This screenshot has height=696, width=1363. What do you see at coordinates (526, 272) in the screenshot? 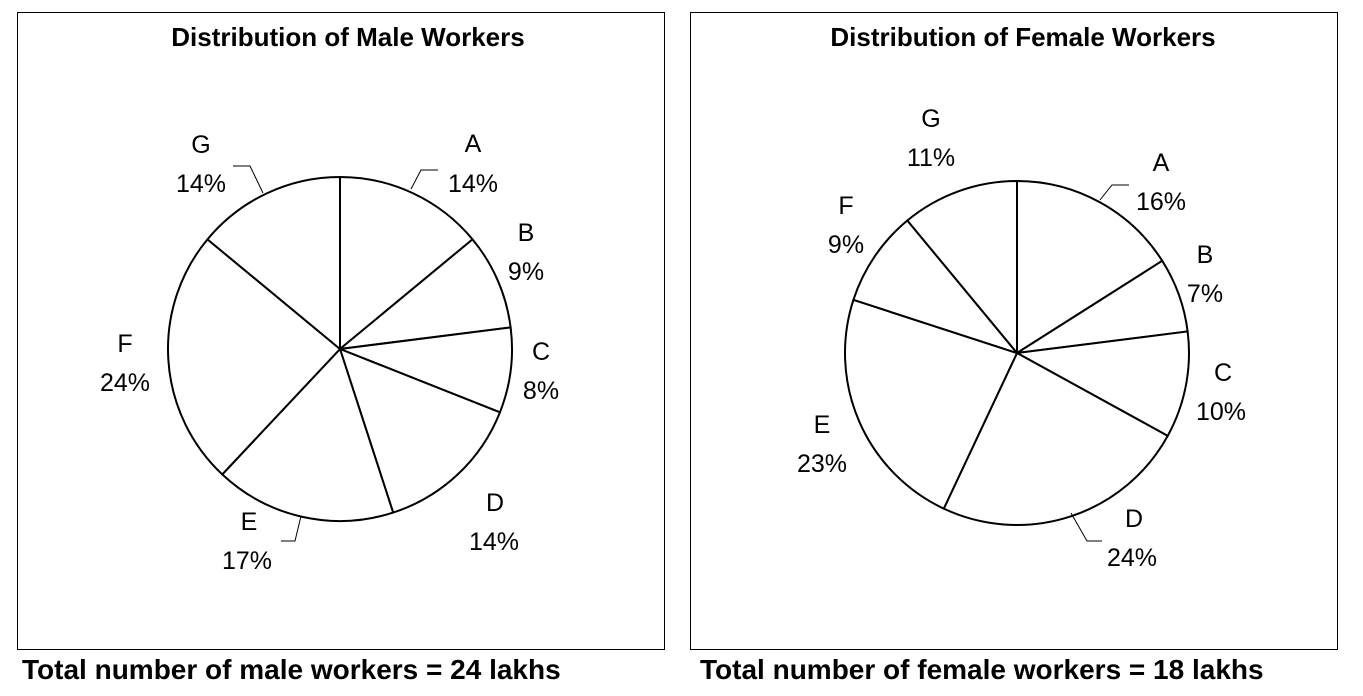
I see `male-slice-value-b: 9%` at bounding box center [526, 272].